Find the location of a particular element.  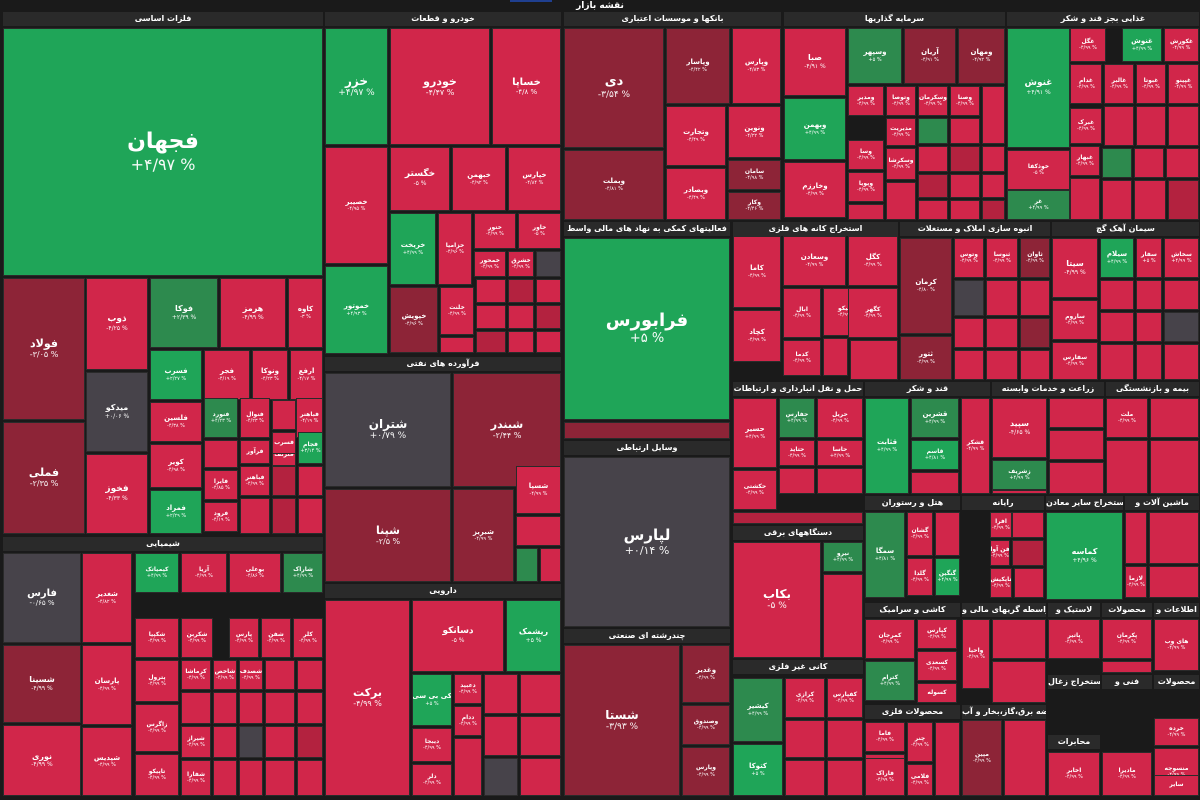

stock-tile: آریان -۴/۹۱ % is located at coordinates (930, 56).